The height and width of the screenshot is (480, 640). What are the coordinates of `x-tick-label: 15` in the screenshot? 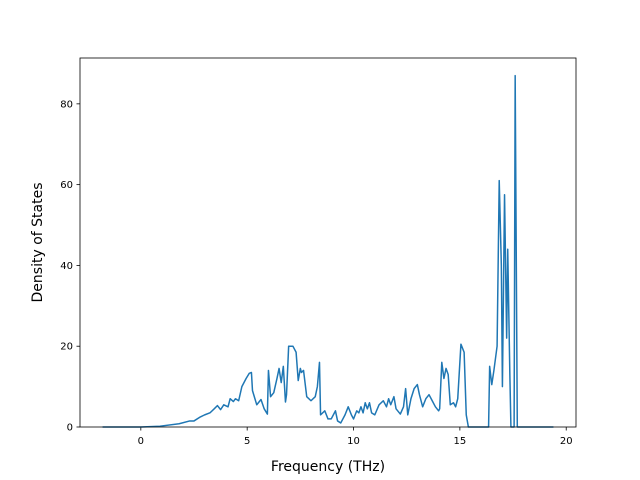 It's located at (460, 441).